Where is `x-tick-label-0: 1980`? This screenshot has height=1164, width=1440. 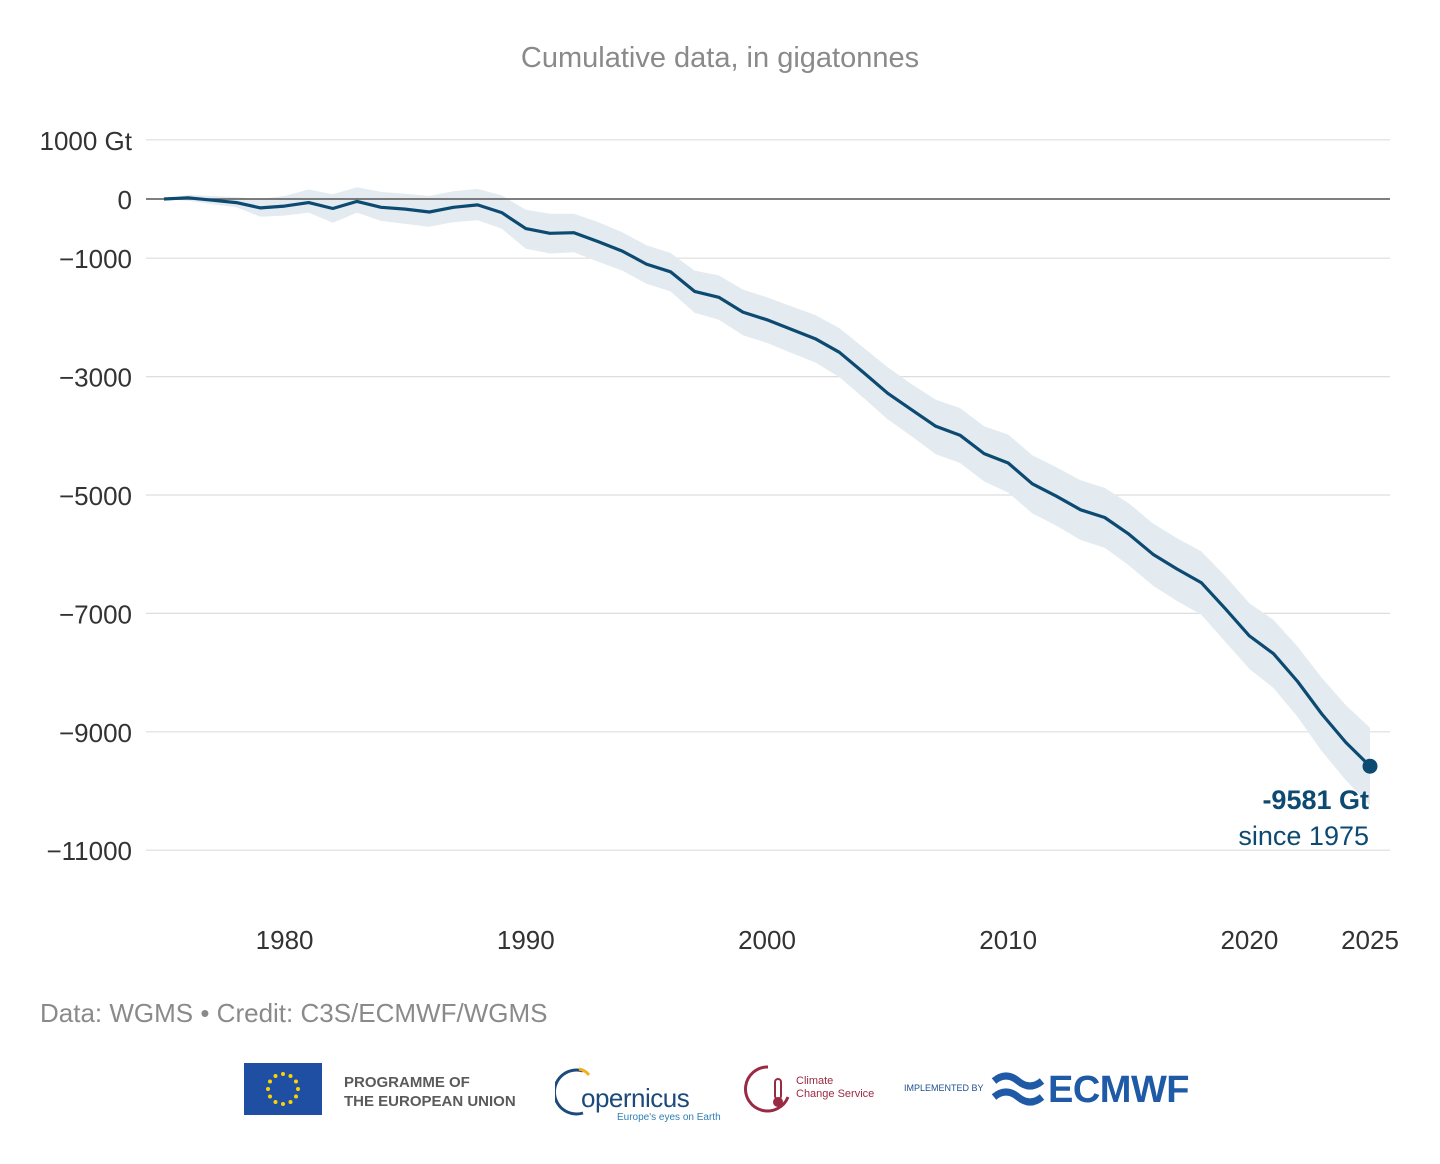
x-tick-label-0: 1980 is located at coordinates (285, 940).